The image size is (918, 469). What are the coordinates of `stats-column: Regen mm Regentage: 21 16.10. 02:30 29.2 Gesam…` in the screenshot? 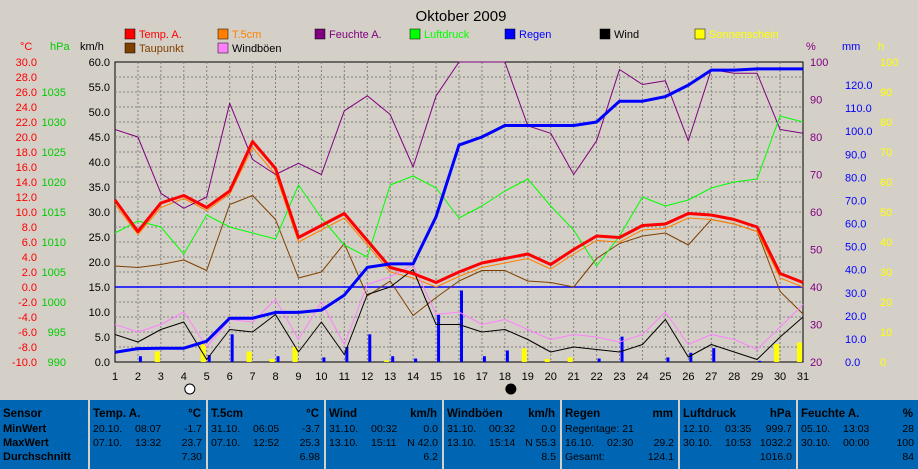 It's located at (619, 434).